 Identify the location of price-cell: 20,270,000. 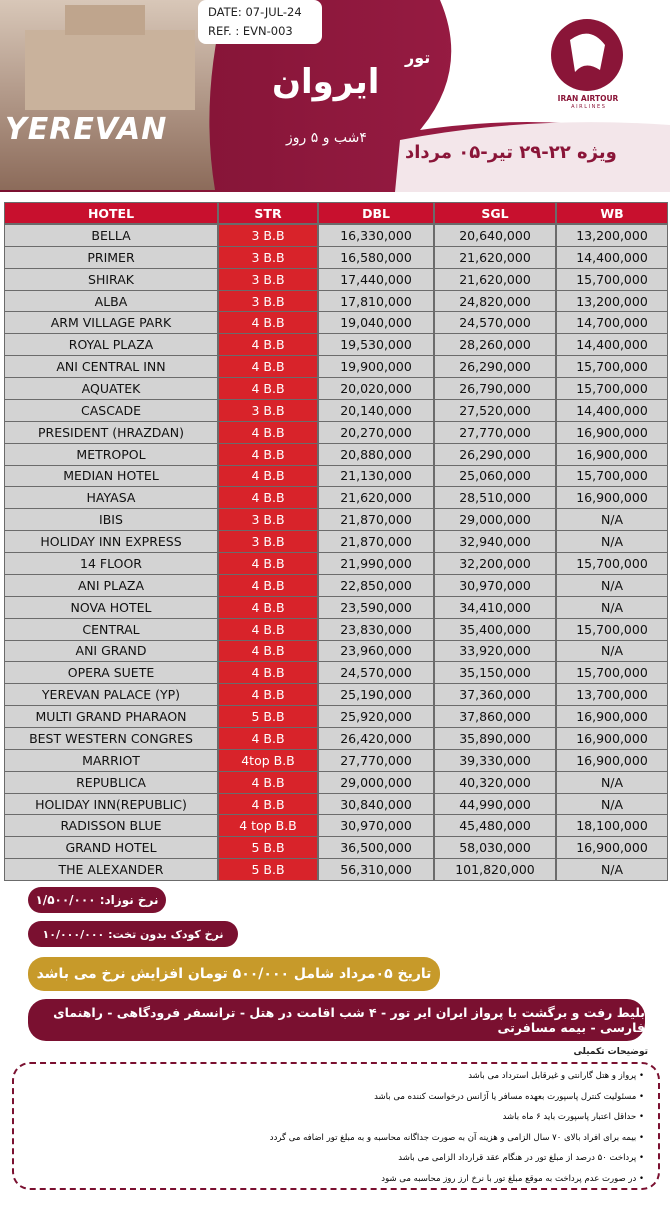
(376, 432).